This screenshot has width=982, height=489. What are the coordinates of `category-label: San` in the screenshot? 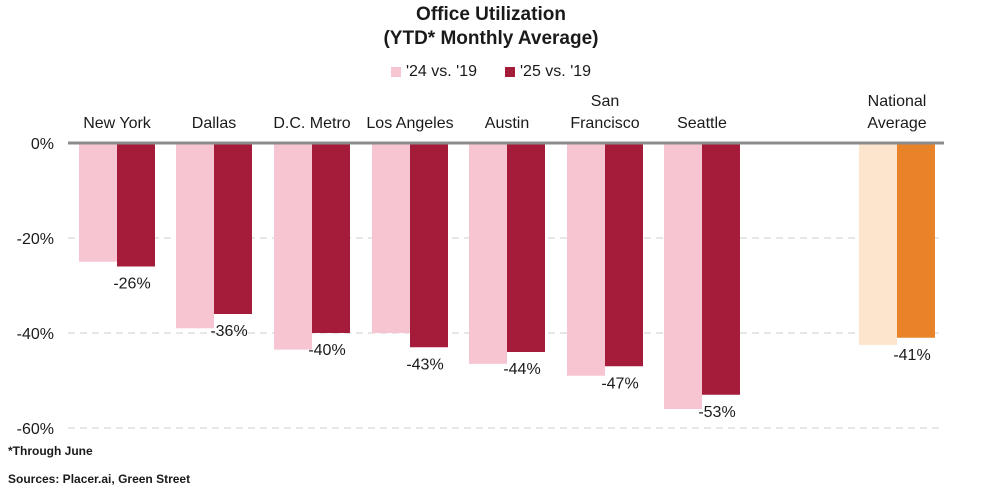 It's located at (605, 101).